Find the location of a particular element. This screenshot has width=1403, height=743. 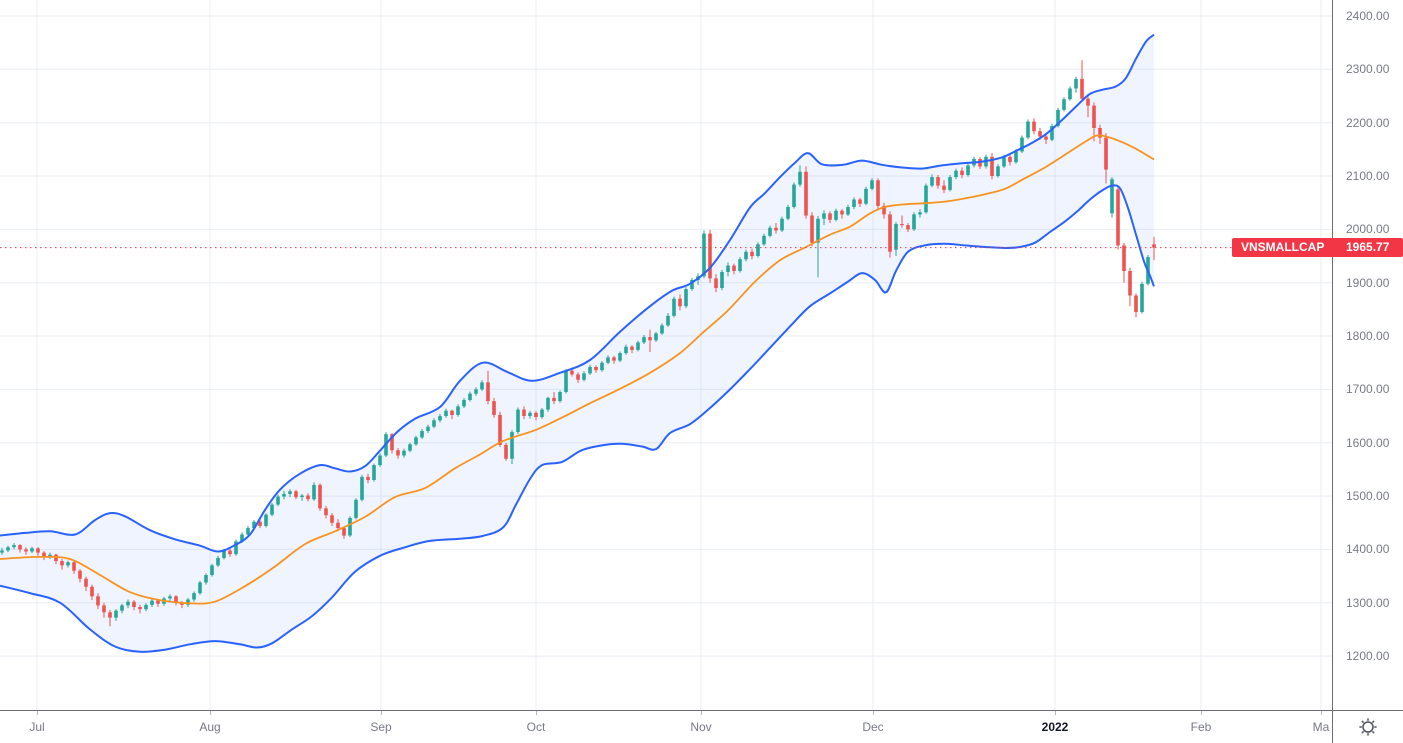

price-tick-label: 1300.00 is located at coordinates (1368, 603).